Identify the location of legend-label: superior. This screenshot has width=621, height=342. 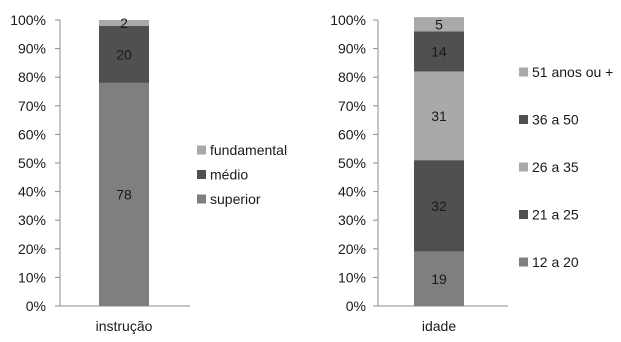
(235, 199).